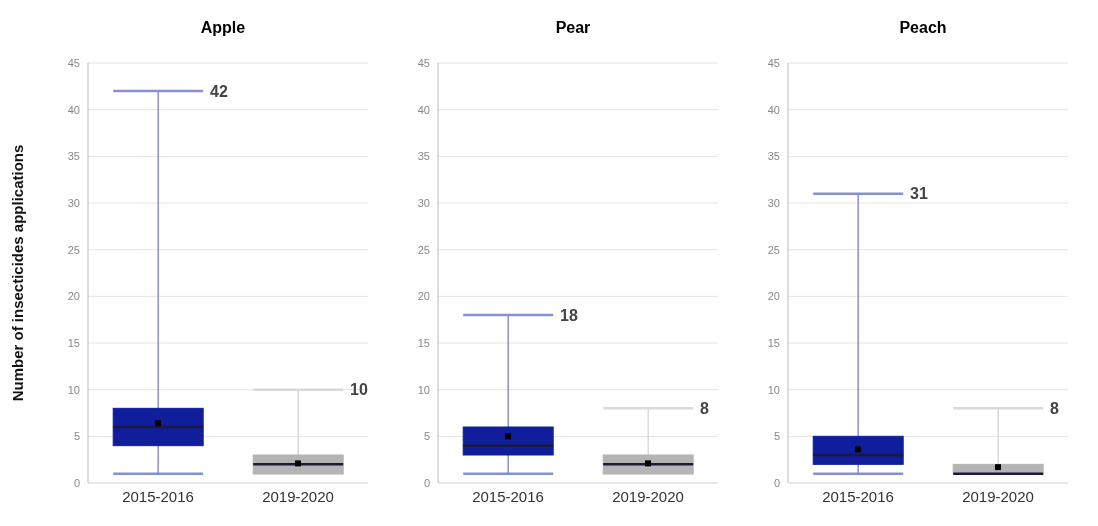 This screenshot has height=526, width=1098. What do you see at coordinates (569, 315) in the screenshot?
I see `annotation: 18` at bounding box center [569, 315].